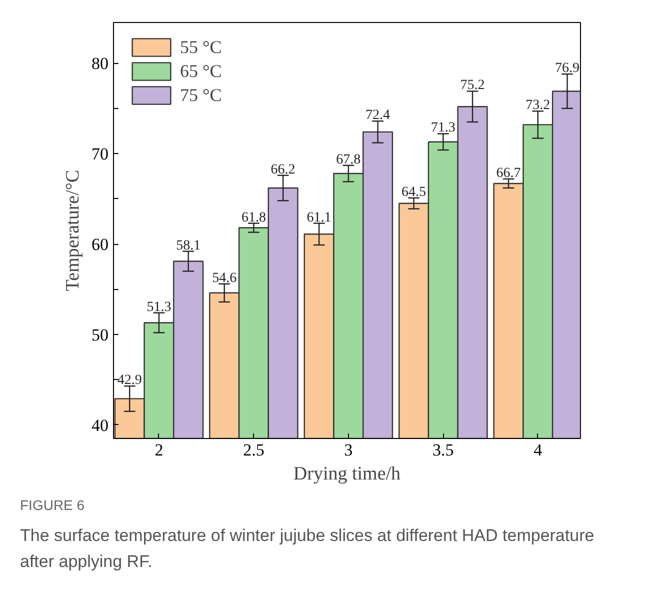 Image resolution: width=645 pixels, height=615 pixels. I want to click on legend-label: 55 °C, so click(201, 47).